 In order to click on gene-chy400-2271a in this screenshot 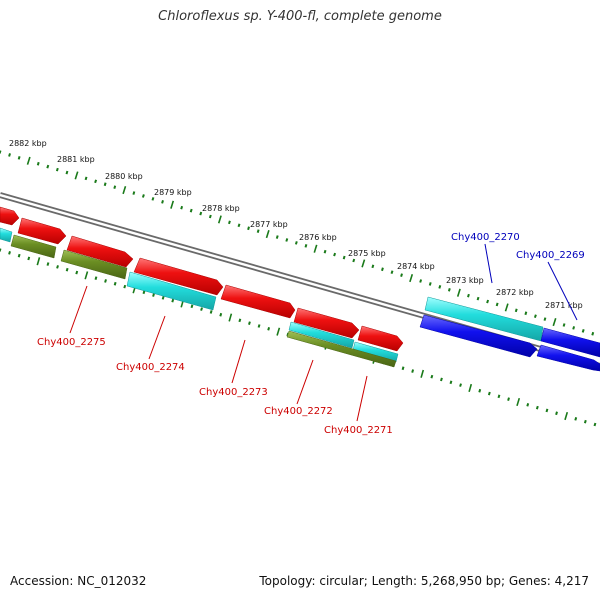, I will do `click(326, 323)`.